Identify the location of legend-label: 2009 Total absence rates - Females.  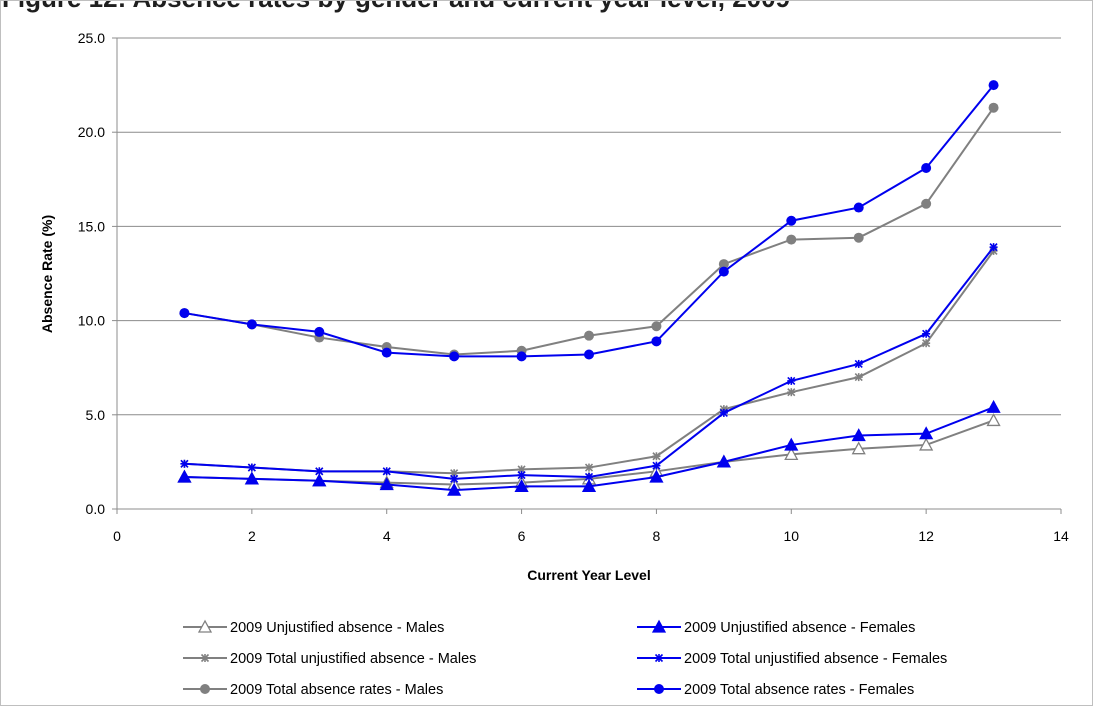
(799, 690).